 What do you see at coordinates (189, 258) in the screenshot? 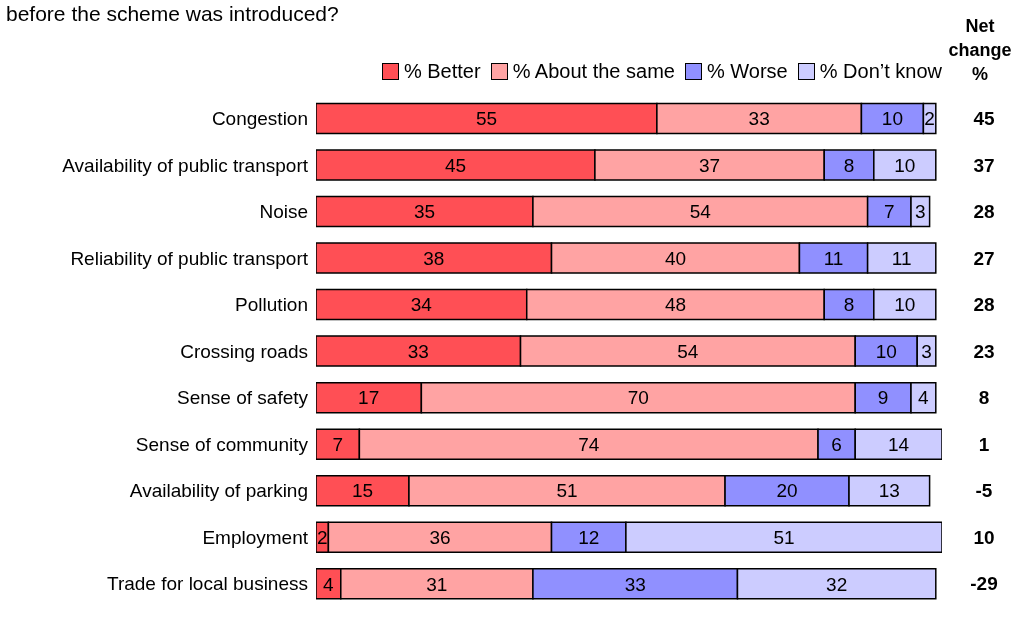
I see `y-tick-label: Reliability of public transport` at bounding box center [189, 258].